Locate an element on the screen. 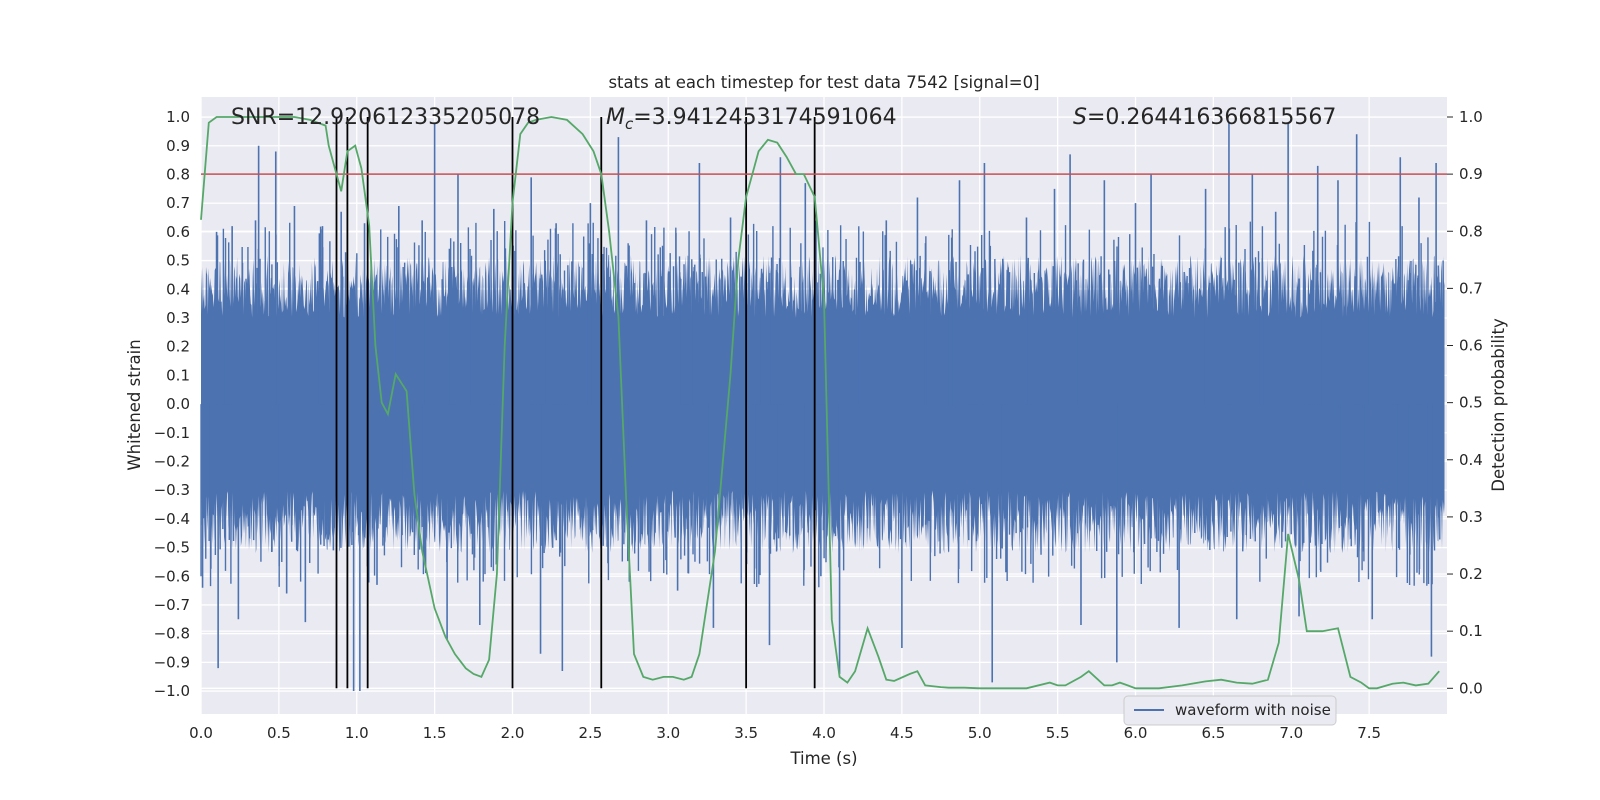 This screenshot has width=1600, height=800. x-tick-label: 4.0 is located at coordinates (824, 733).